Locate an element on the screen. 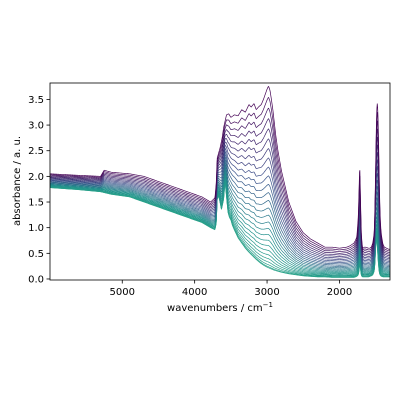 The height and width of the screenshot is (400, 400). y-tick-label: 0.0 is located at coordinates (36, 279).